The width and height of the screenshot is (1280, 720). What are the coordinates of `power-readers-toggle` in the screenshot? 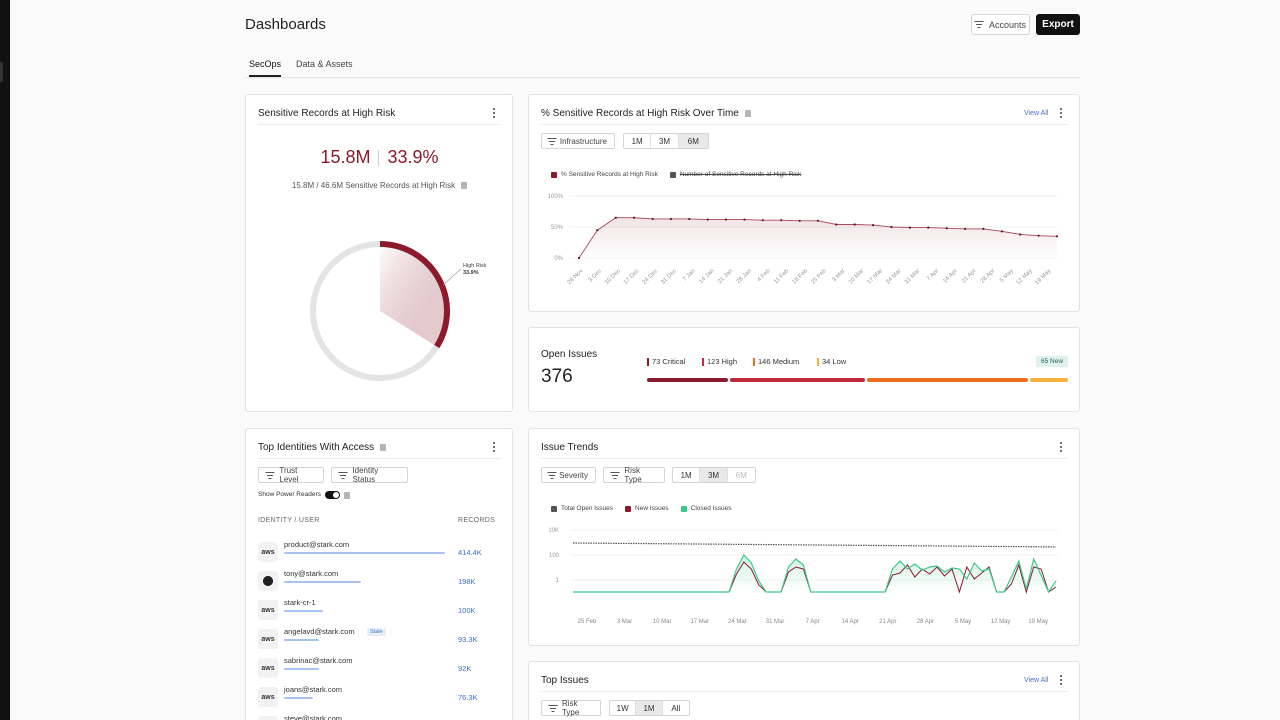 It's located at (332, 495).